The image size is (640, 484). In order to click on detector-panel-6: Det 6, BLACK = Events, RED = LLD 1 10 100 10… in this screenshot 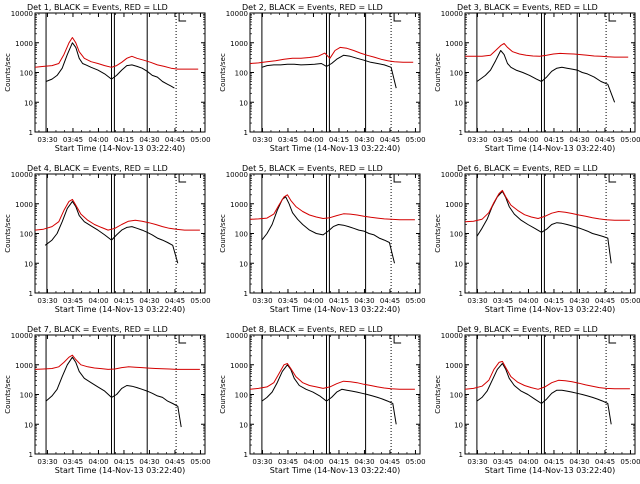, I will do `click(537, 239)`.